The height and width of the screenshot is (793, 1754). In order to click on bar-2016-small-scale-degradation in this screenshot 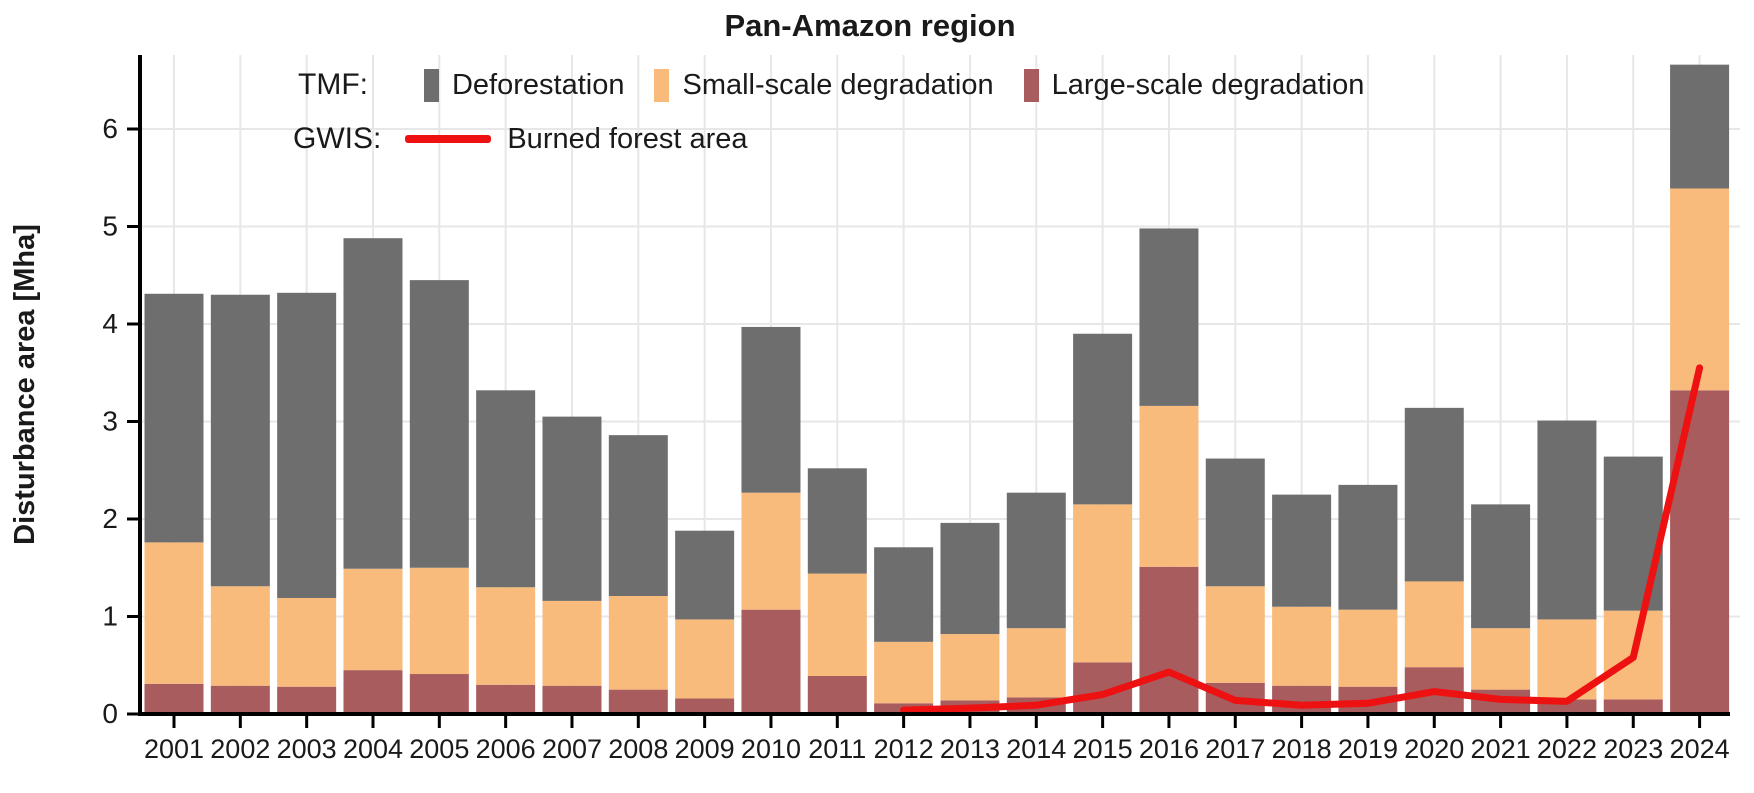, I will do `click(1169, 486)`.